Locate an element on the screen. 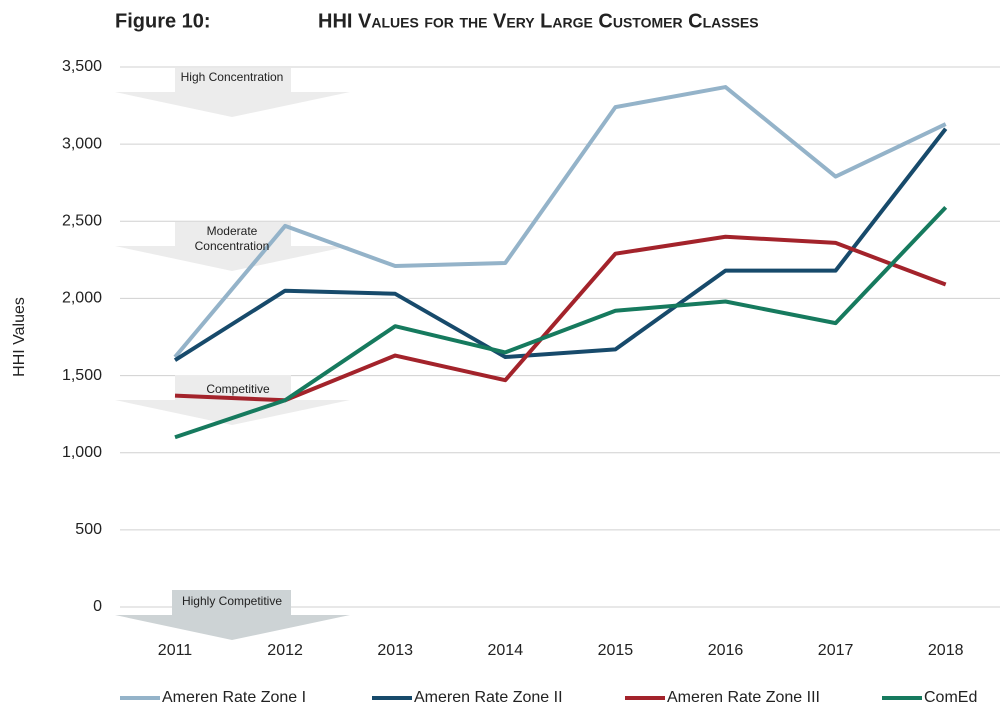 The image size is (1001, 710). y-tick-label: 500 is located at coordinates (88, 529).